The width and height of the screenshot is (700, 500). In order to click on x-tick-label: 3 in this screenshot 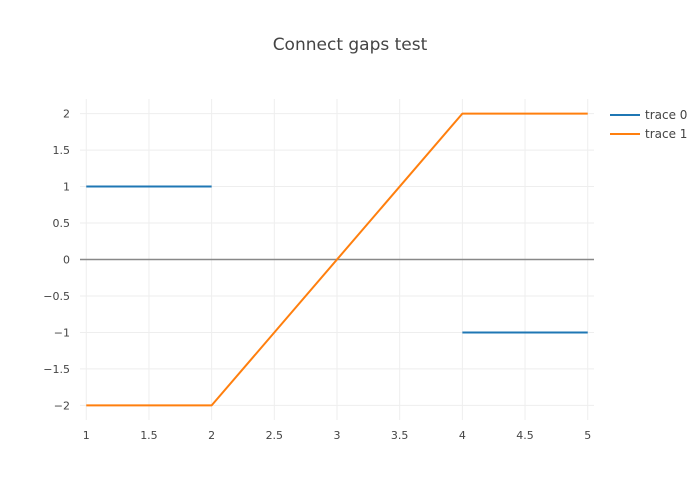, I will do `click(337, 435)`.